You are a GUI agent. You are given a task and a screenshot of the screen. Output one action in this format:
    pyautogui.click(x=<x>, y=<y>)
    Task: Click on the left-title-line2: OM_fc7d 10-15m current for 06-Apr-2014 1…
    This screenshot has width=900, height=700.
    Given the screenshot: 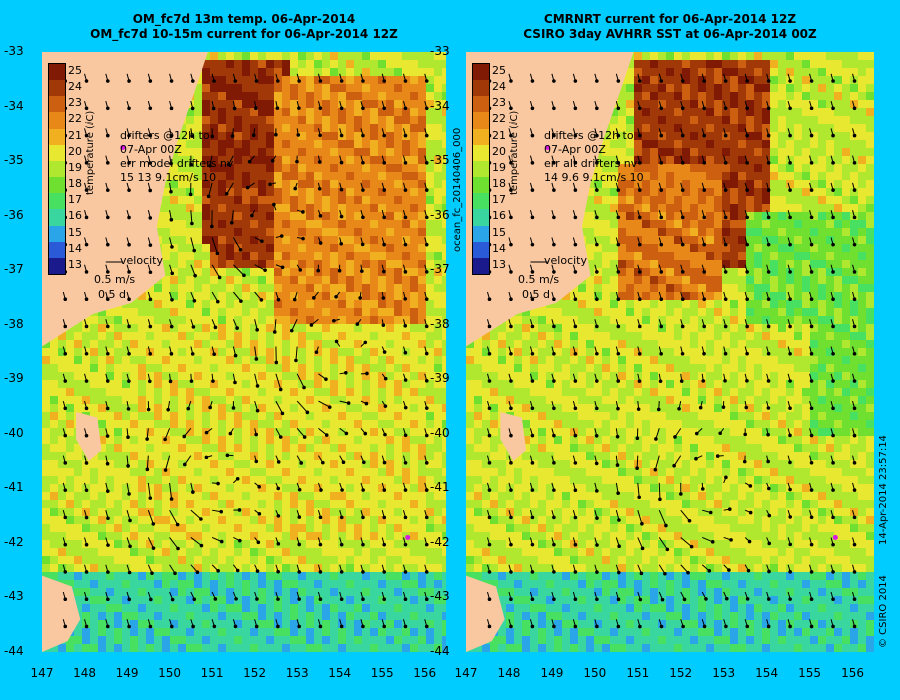 What is the action you would take?
    pyautogui.click(x=244, y=34)
    